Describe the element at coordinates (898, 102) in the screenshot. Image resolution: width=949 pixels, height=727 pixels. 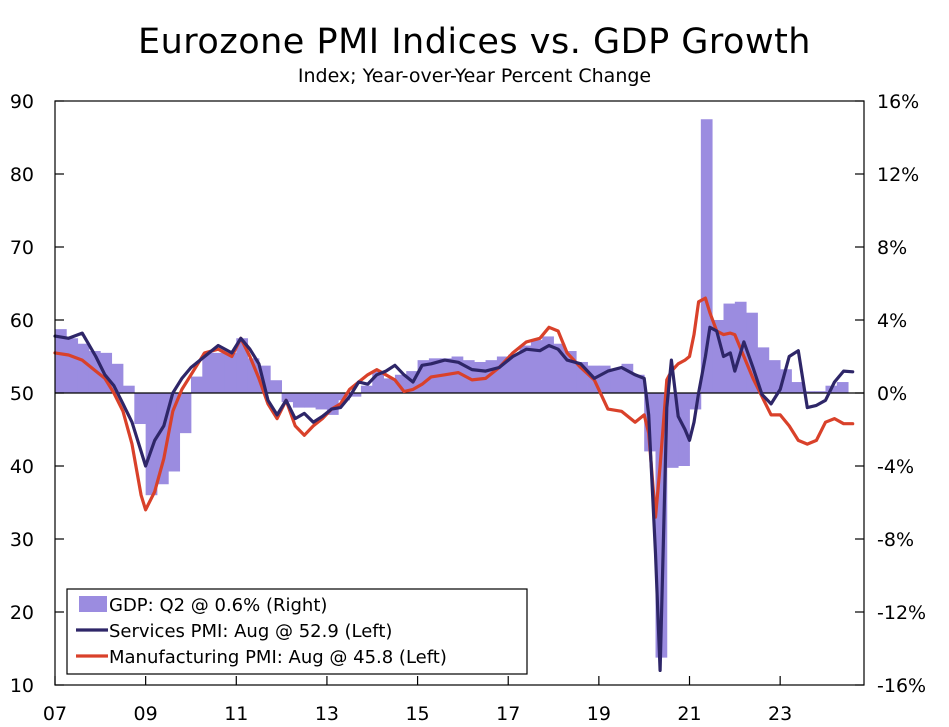
I see `right-tick-label: 16%` at that location.